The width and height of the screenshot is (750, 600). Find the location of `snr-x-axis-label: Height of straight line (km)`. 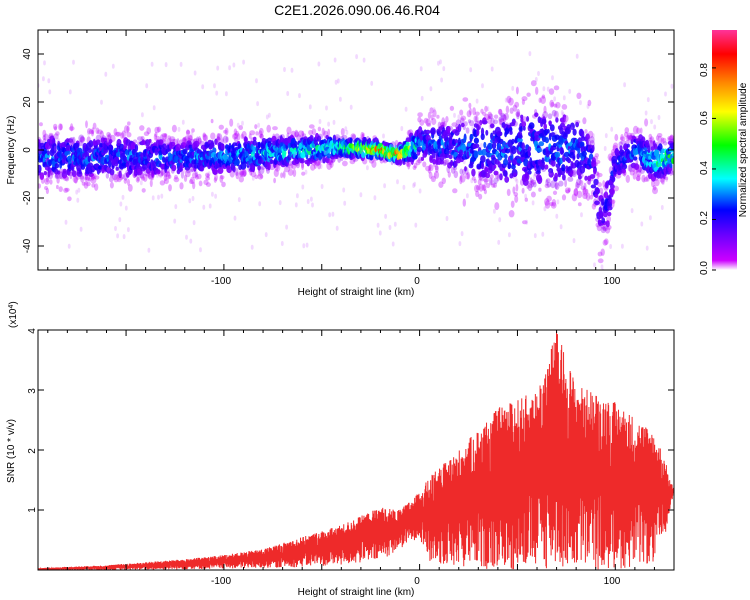

snr-x-axis-label: Height of straight line (km) is located at coordinates (356, 592).